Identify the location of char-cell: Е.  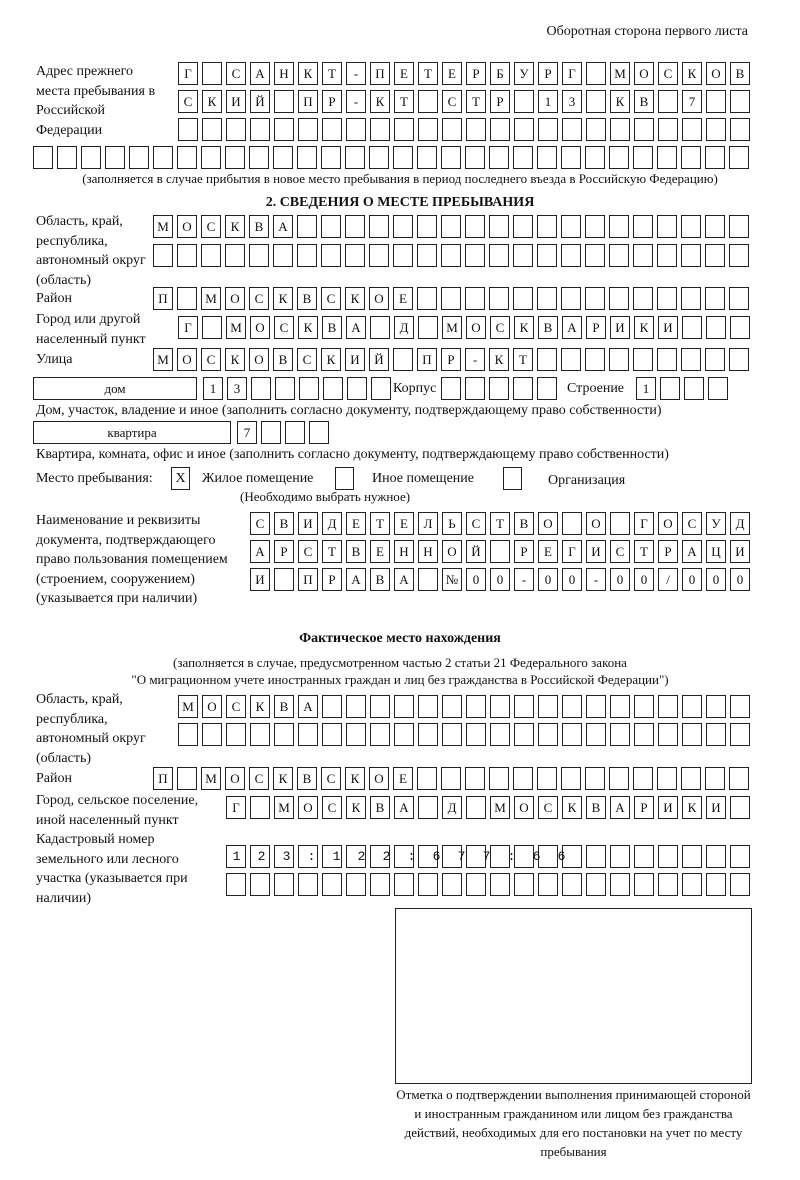
(548, 551).